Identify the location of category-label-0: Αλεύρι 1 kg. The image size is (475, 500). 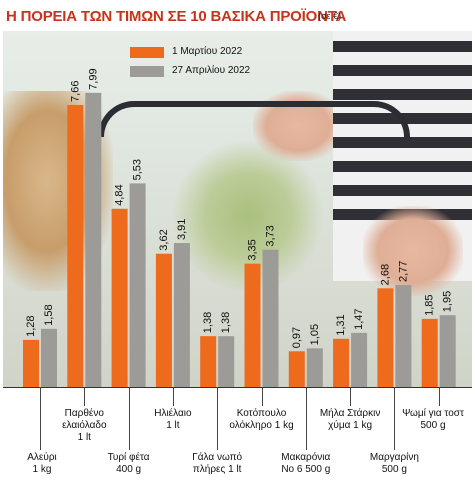
(42, 463).